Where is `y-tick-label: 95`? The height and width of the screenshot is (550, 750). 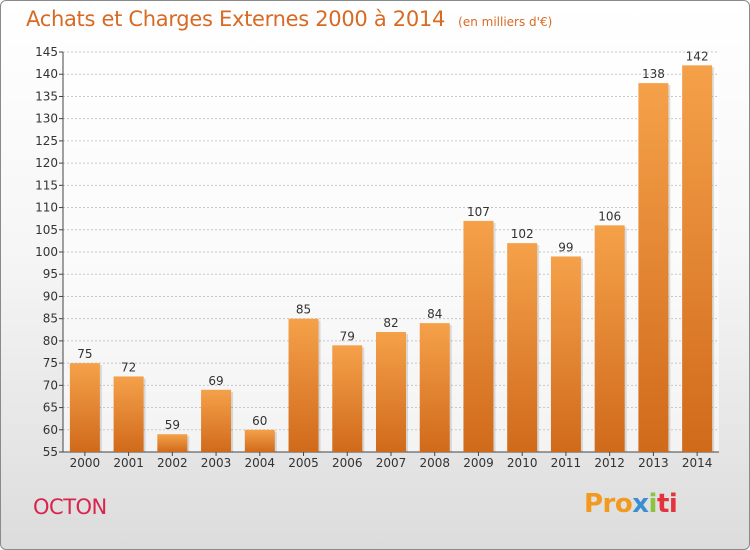 y-tick-label: 95 is located at coordinates (50, 274).